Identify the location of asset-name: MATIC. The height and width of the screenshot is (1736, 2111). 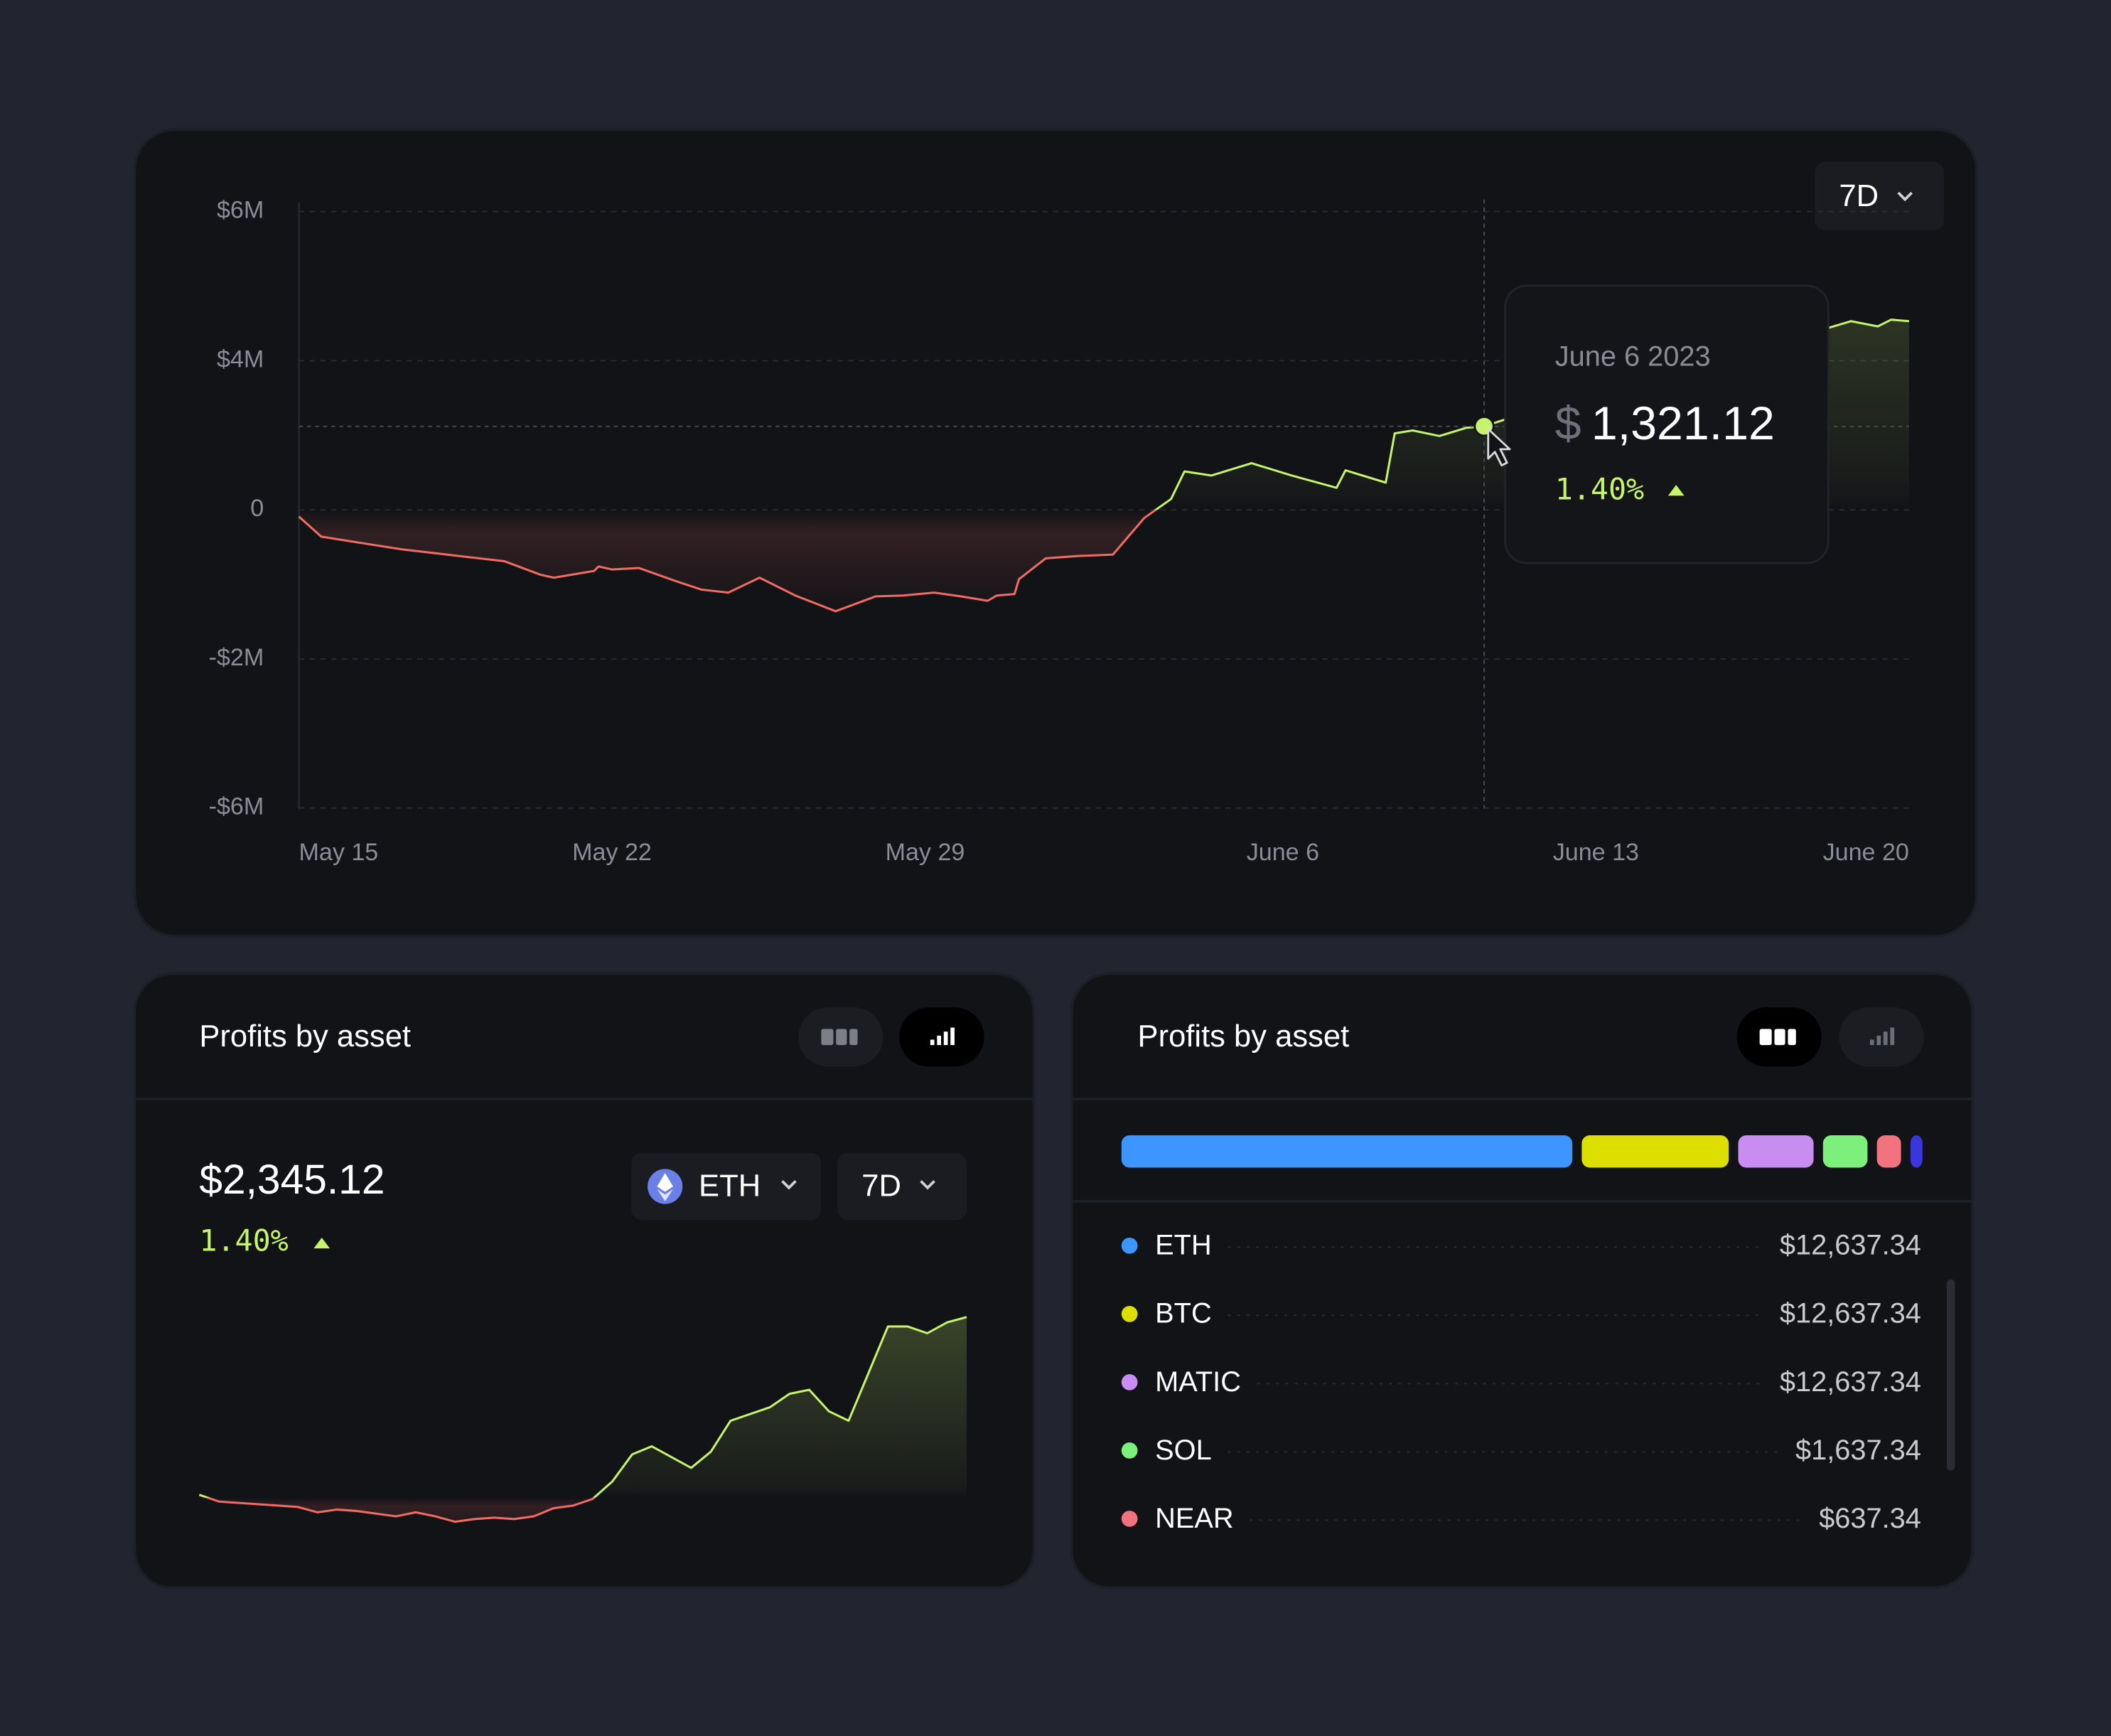
(1198, 1382).